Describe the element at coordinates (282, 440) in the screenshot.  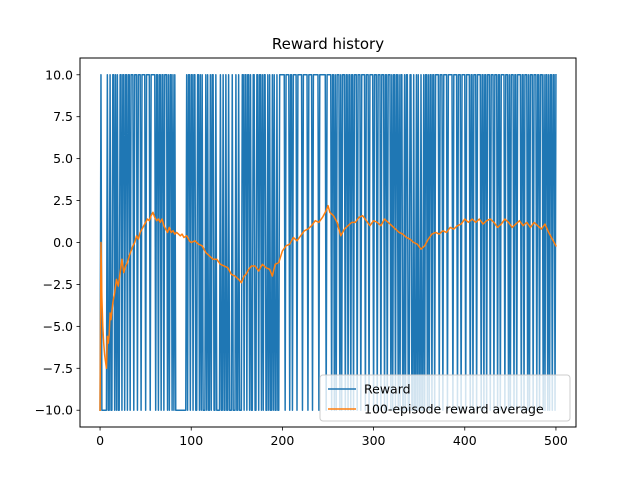
I see `x-tick-label: 200` at that location.